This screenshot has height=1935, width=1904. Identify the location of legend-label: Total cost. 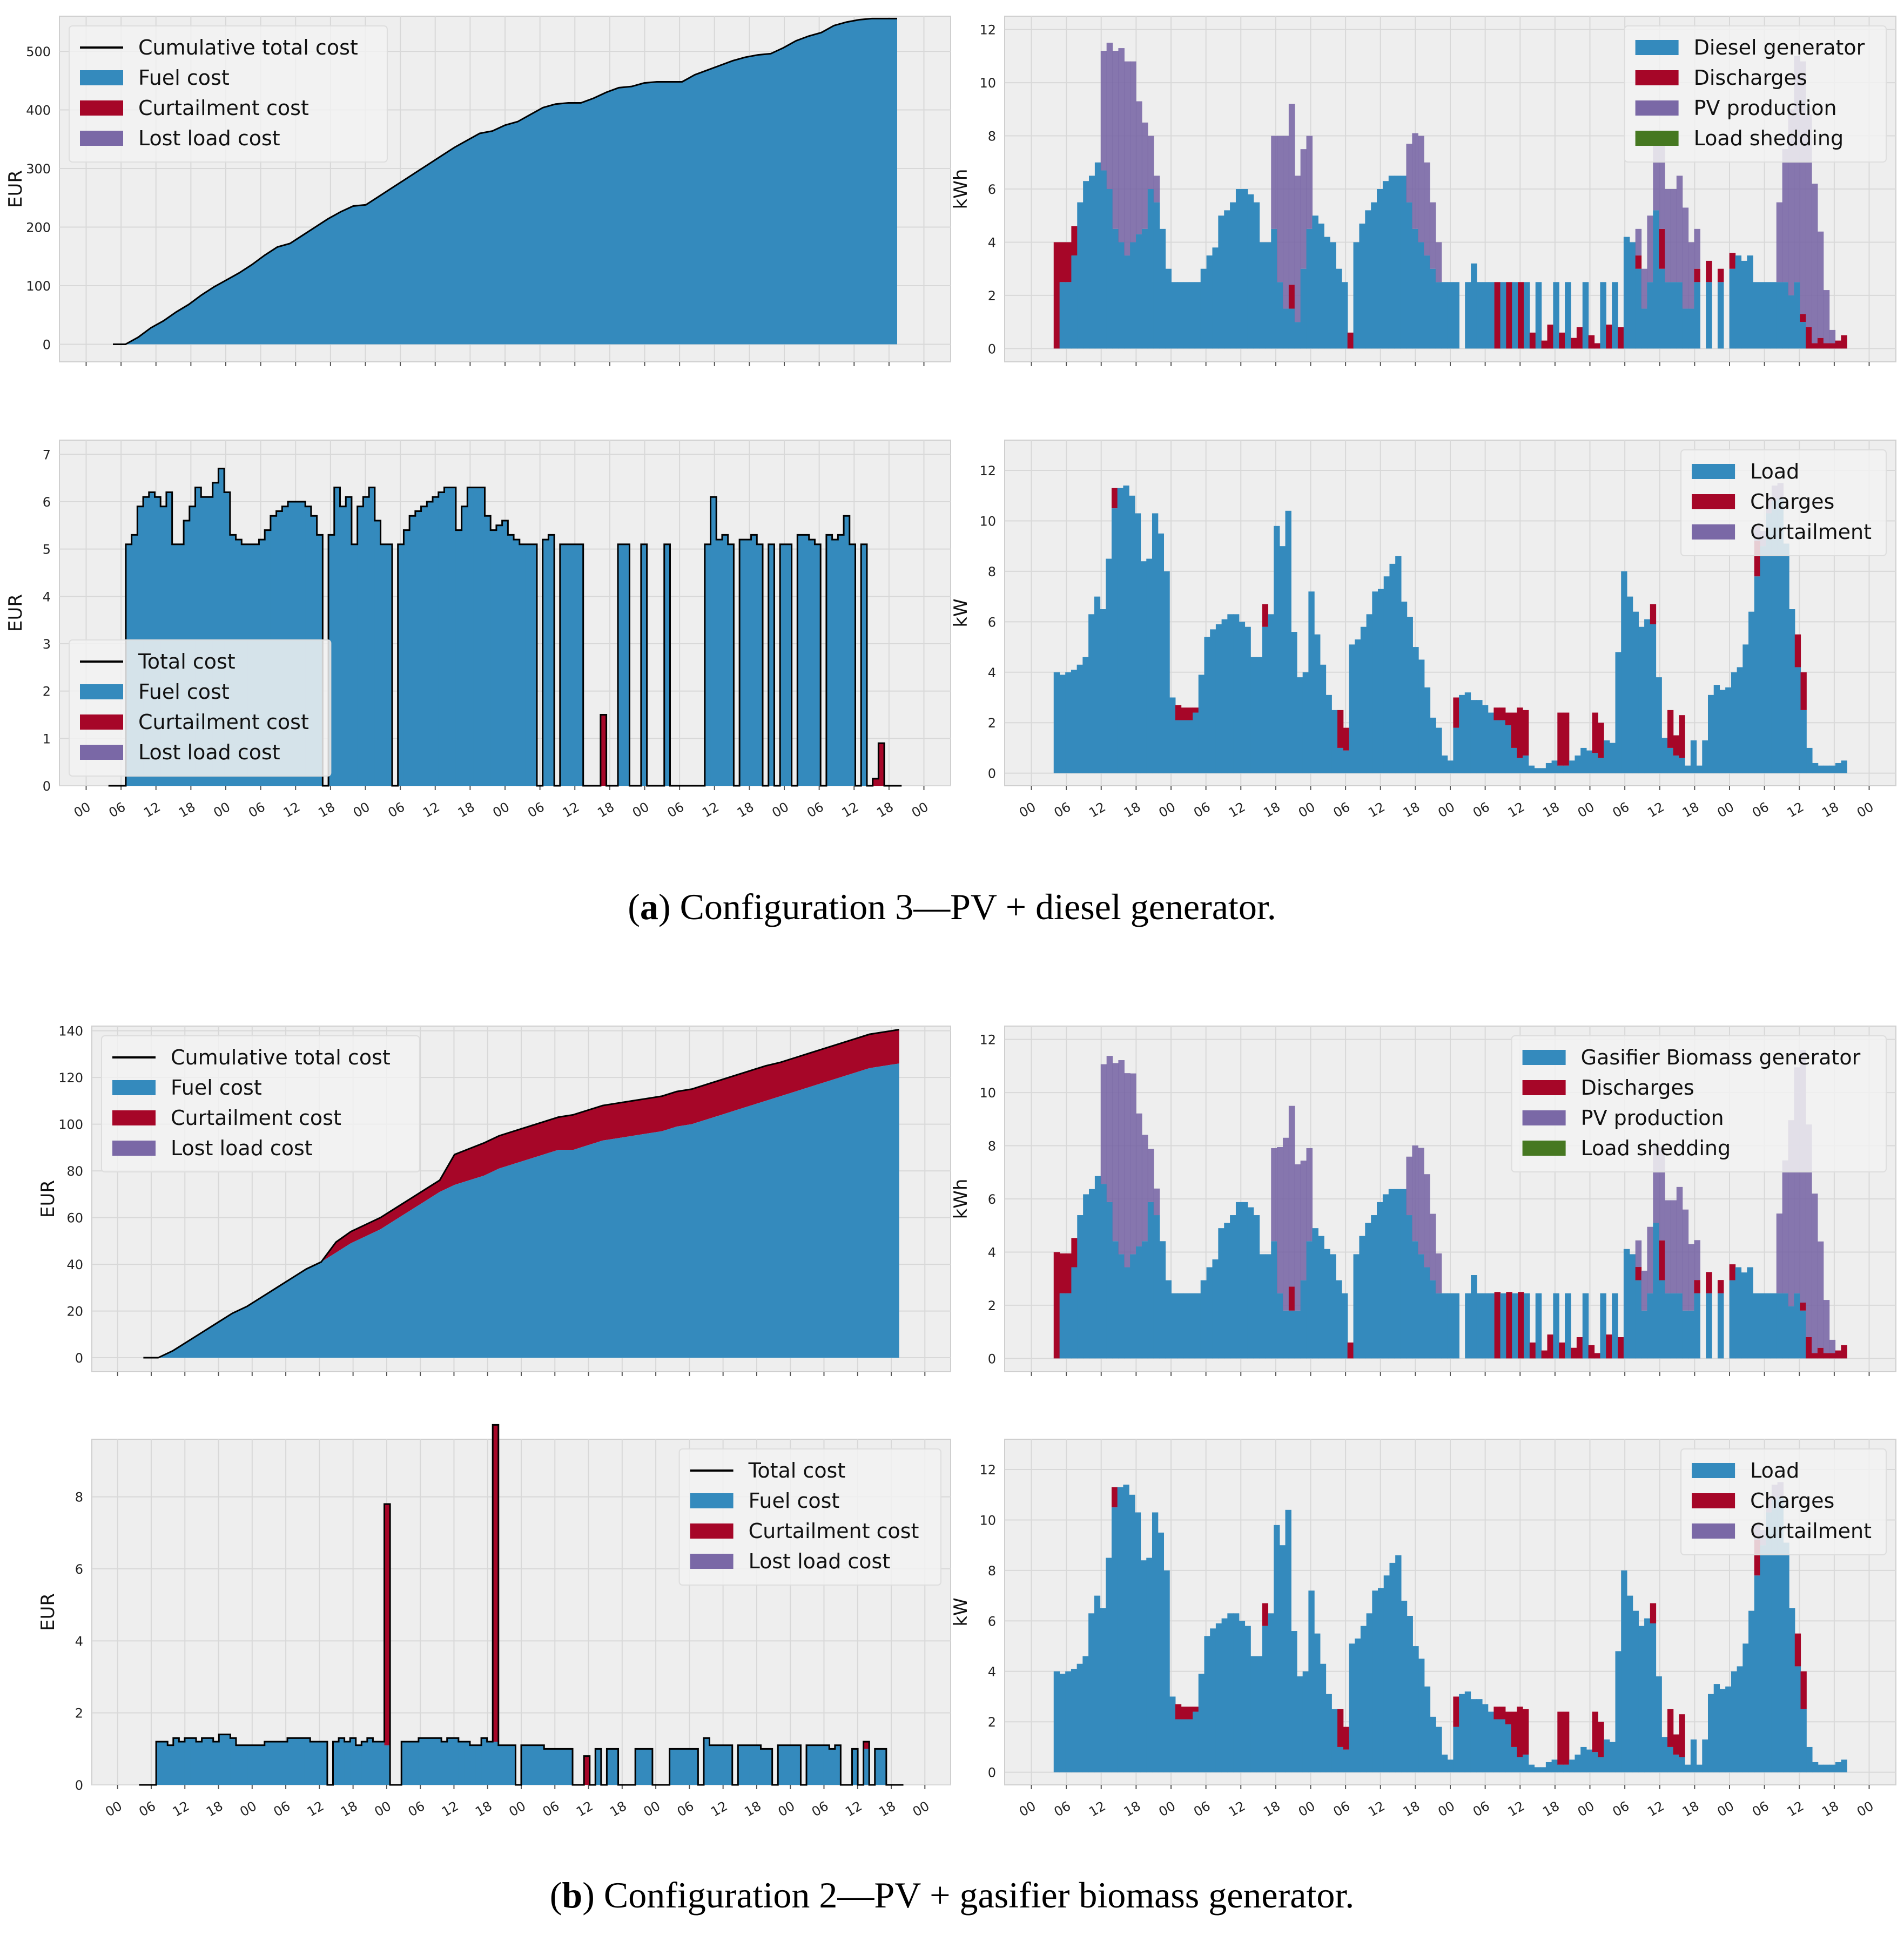
(797, 1470).